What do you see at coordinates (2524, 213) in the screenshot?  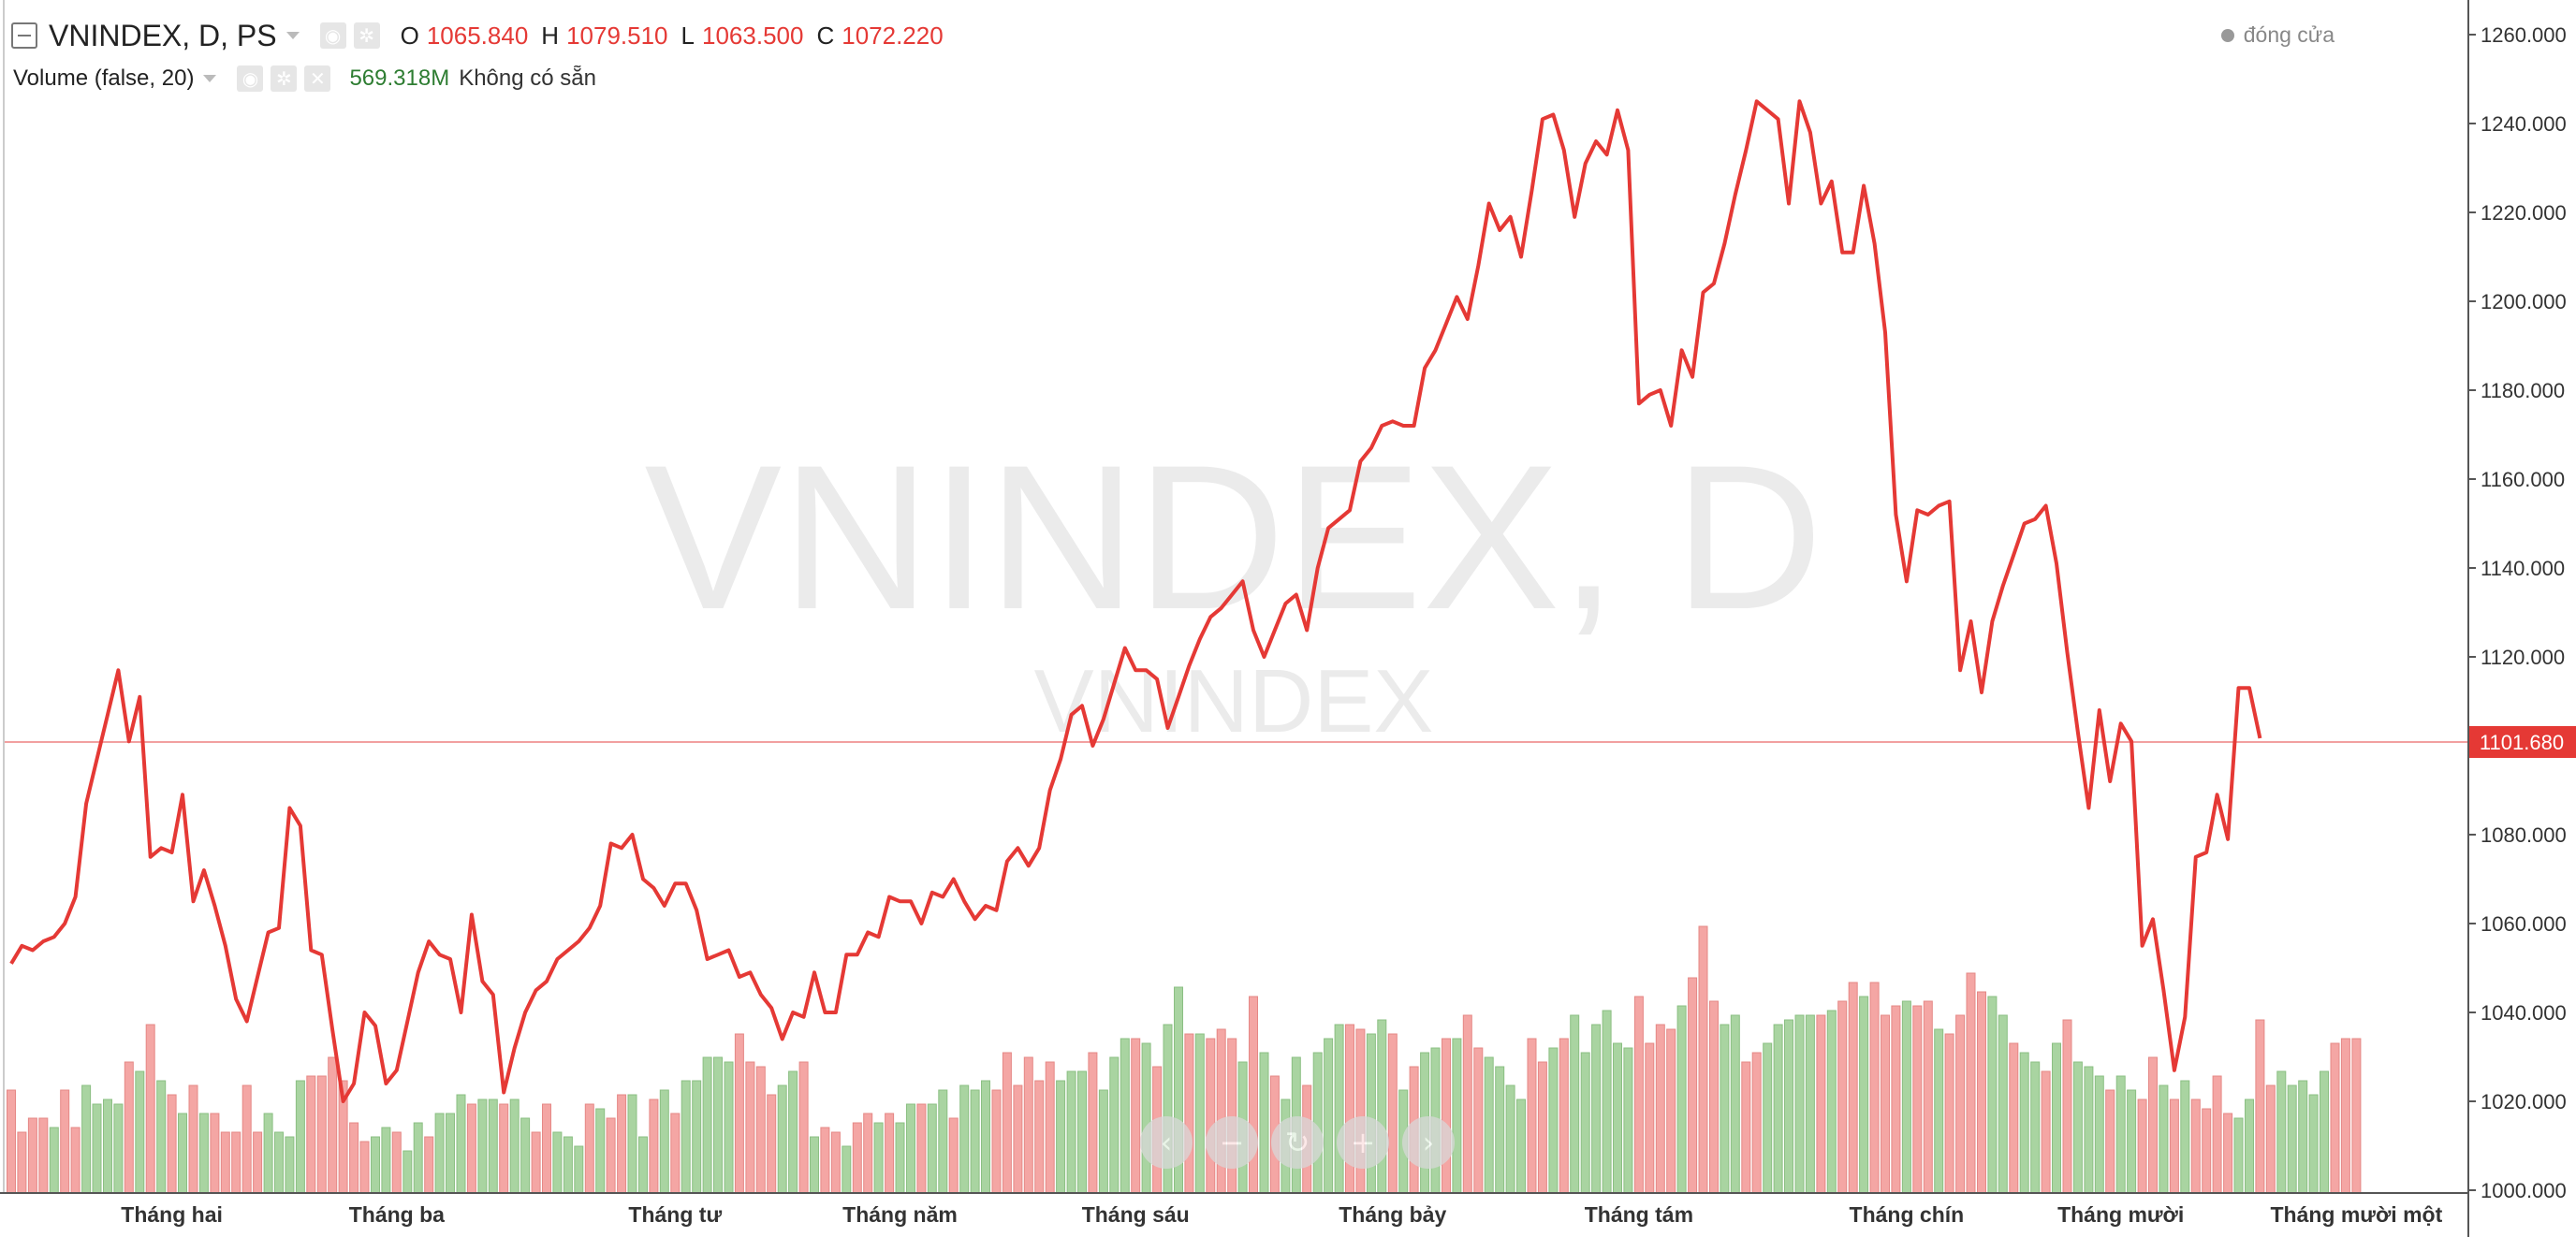 I see `y-tick-label: 1220.000` at bounding box center [2524, 213].